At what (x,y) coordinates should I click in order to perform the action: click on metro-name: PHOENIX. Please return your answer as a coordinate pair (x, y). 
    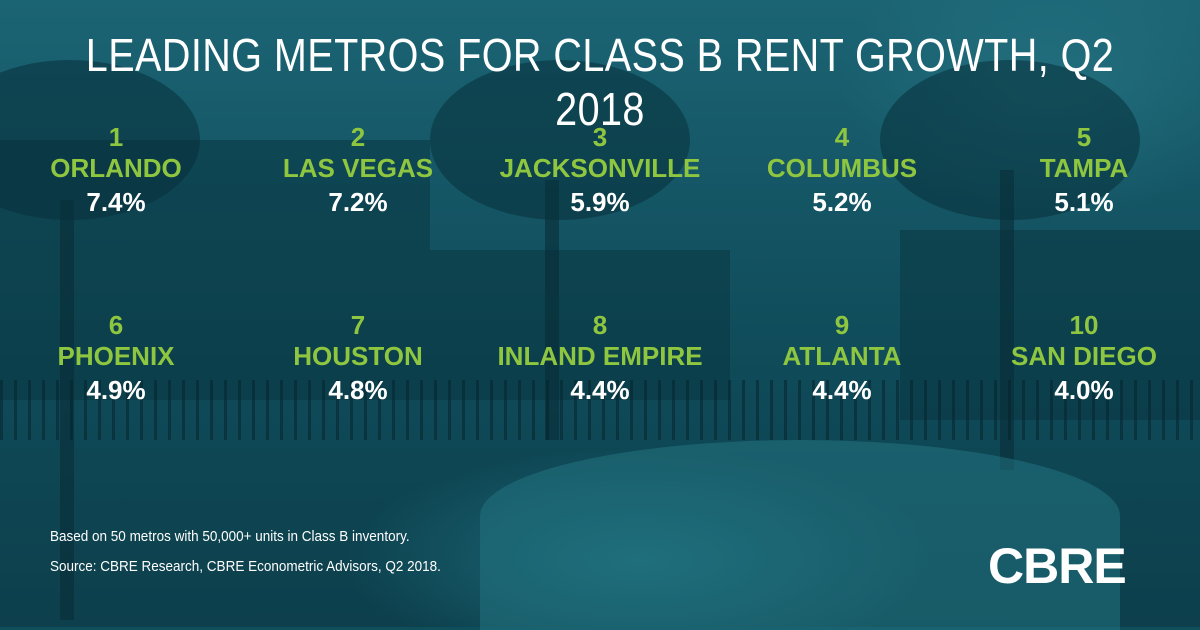
    Looking at the image, I should click on (116, 356).